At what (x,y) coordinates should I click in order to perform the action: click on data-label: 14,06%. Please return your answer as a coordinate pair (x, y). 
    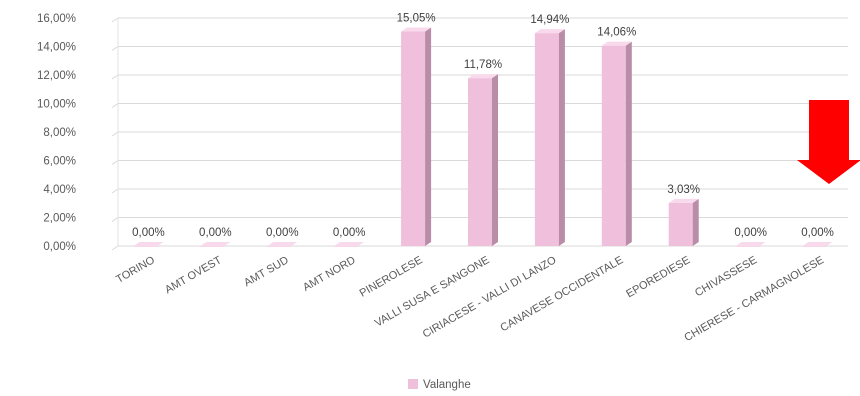
    Looking at the image, I should click on (616, 33).